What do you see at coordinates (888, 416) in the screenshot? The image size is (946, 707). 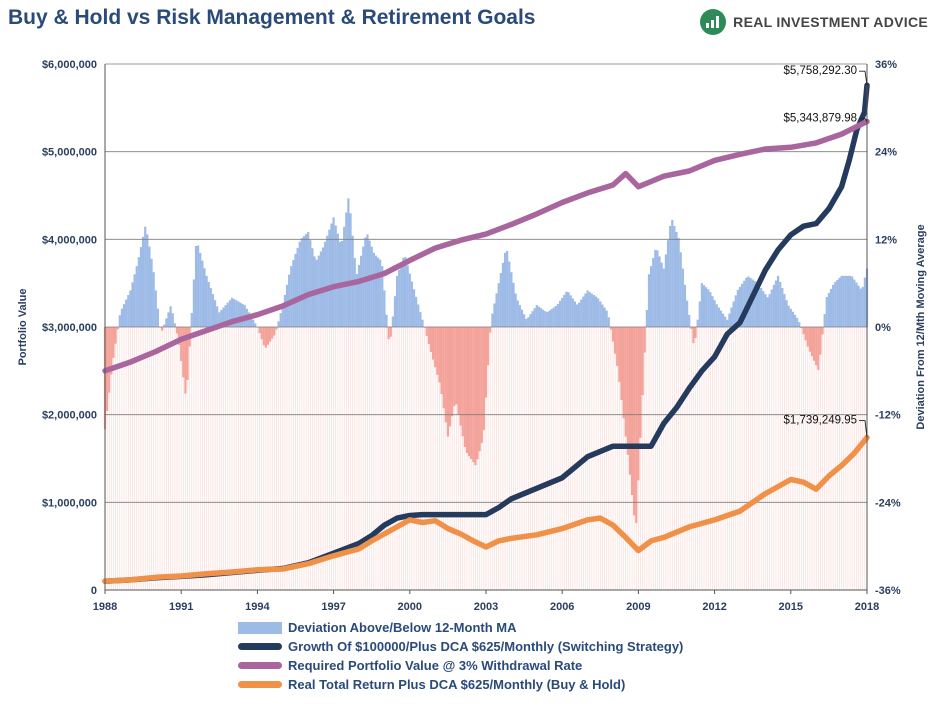 I see `y2-tick-label: -12%` at bounding box center [888, 416].